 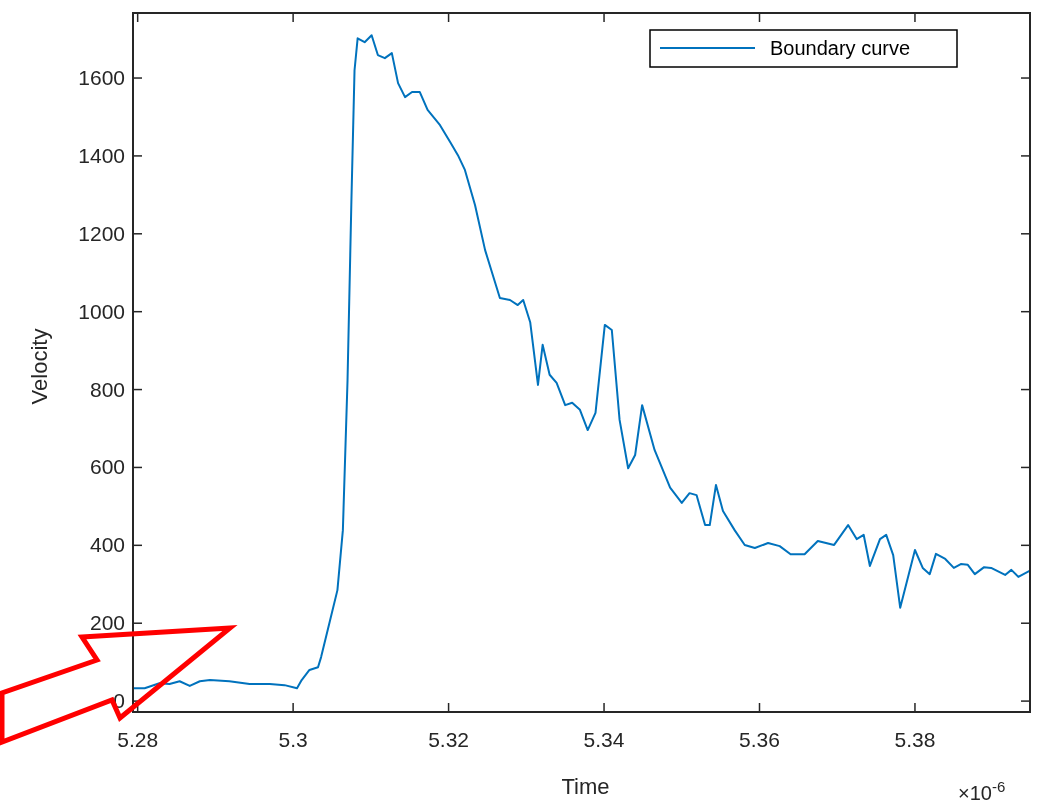 What do you see at coordinates (107, 623) in the screenshot?
I see `y-tick-label: 200` at bounding box center [107, 623].